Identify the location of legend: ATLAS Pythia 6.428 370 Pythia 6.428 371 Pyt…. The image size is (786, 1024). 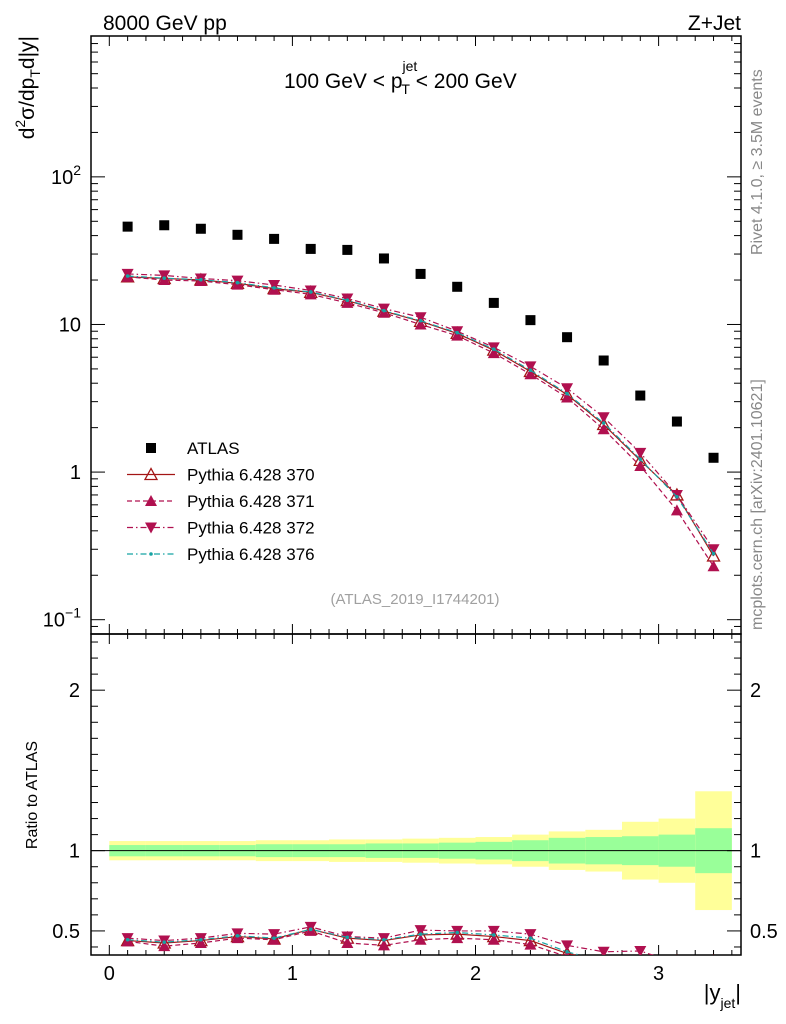
(221, 501).